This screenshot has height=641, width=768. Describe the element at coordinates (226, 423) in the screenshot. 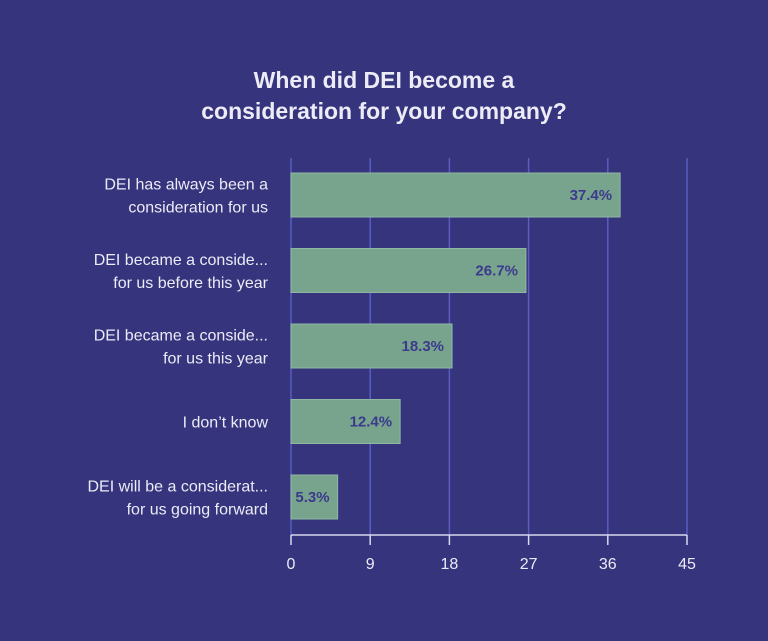

I see `category-label: I don’t know` at that location.